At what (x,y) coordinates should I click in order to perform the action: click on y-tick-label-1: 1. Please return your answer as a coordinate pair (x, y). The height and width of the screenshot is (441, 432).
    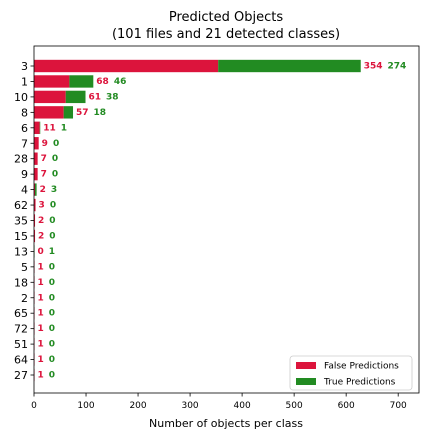
    Looking at the image, I should click on (24, 81).